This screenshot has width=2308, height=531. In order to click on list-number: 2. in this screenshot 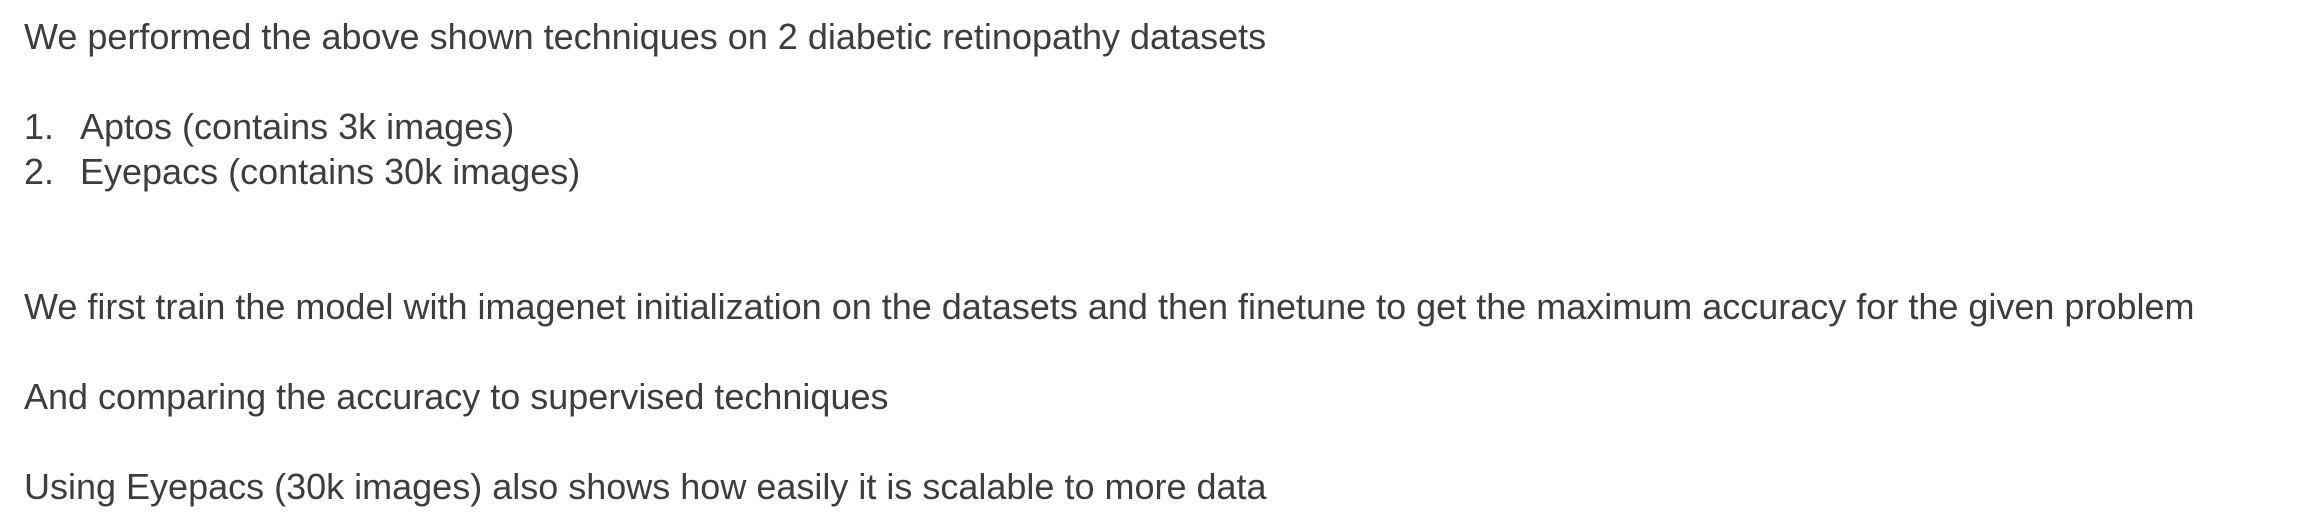, I will do `click(39, 171)`.